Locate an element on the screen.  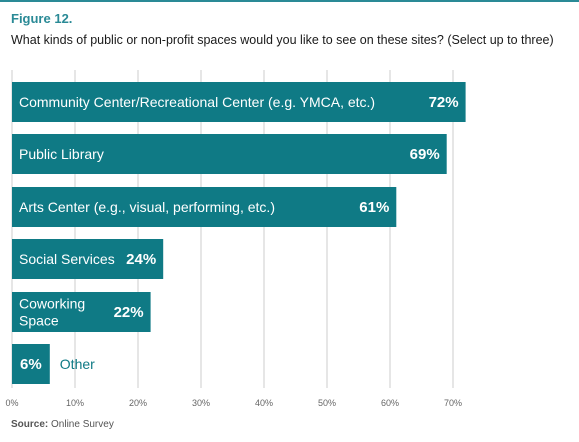
source-label: Source: is located at coordinates (30, 424).